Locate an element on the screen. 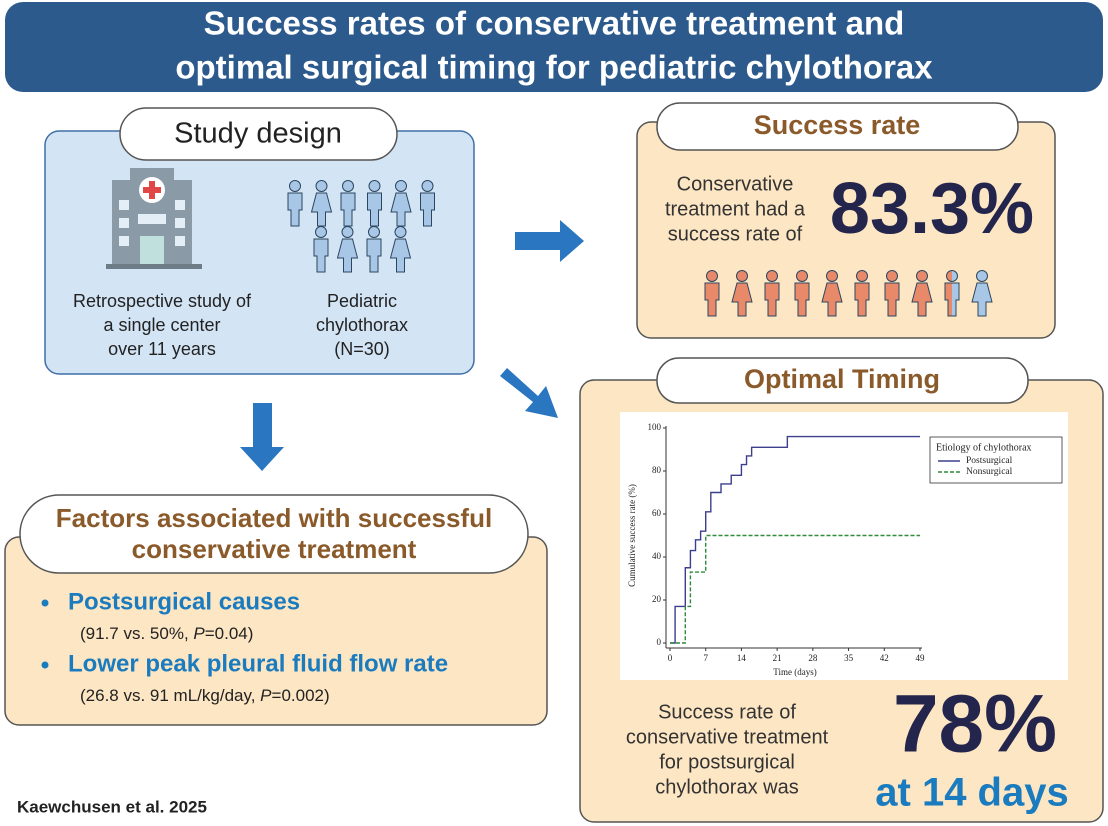 The height and width of the screenshot is (826, 1108). legend-label: Nonsurgical is located at coordinates (989, 472).